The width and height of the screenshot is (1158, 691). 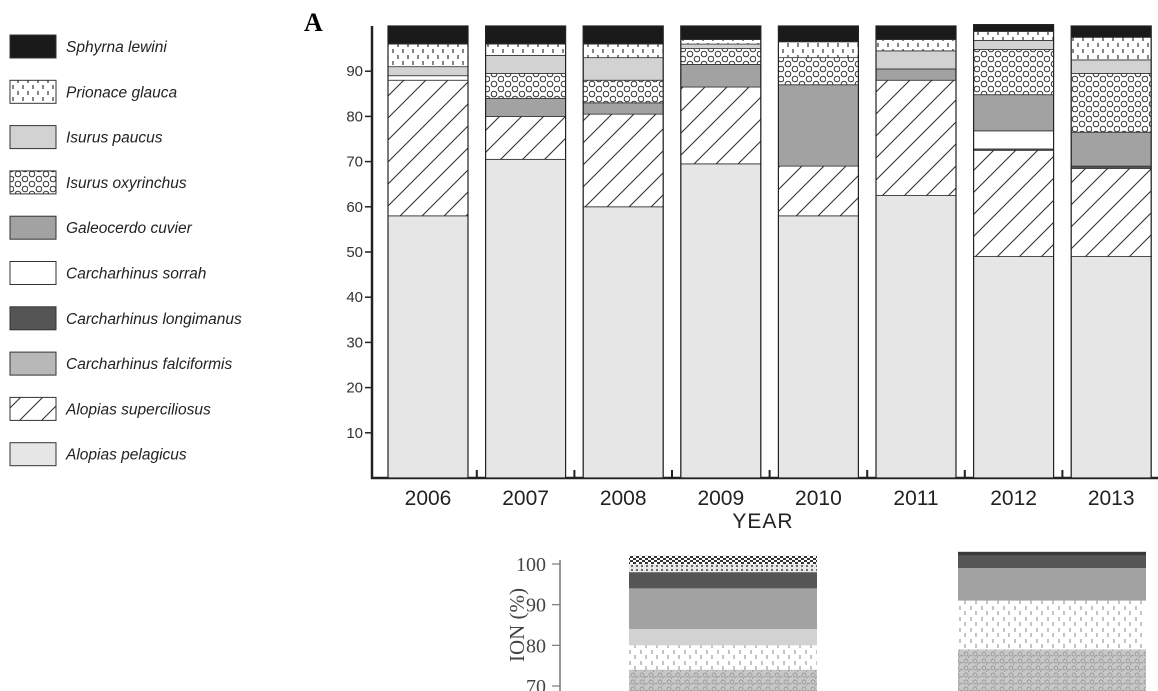 I want to click on x-tick-label: 2008, so click(x=623, y=498).